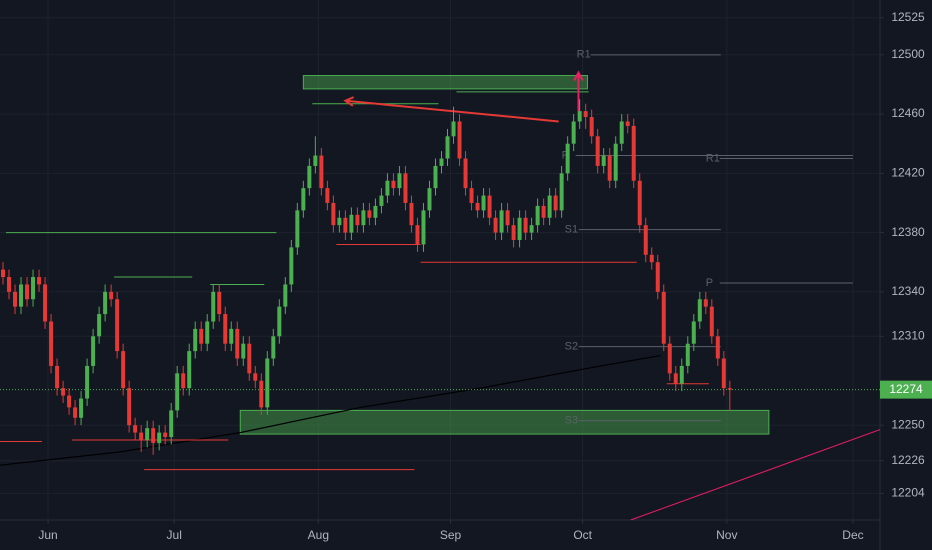 The width and height of the screenshot is (932, 550). Describe the element at coordinates (571, 421) in the screenshot. I see `pivot-label: S3` at that location.